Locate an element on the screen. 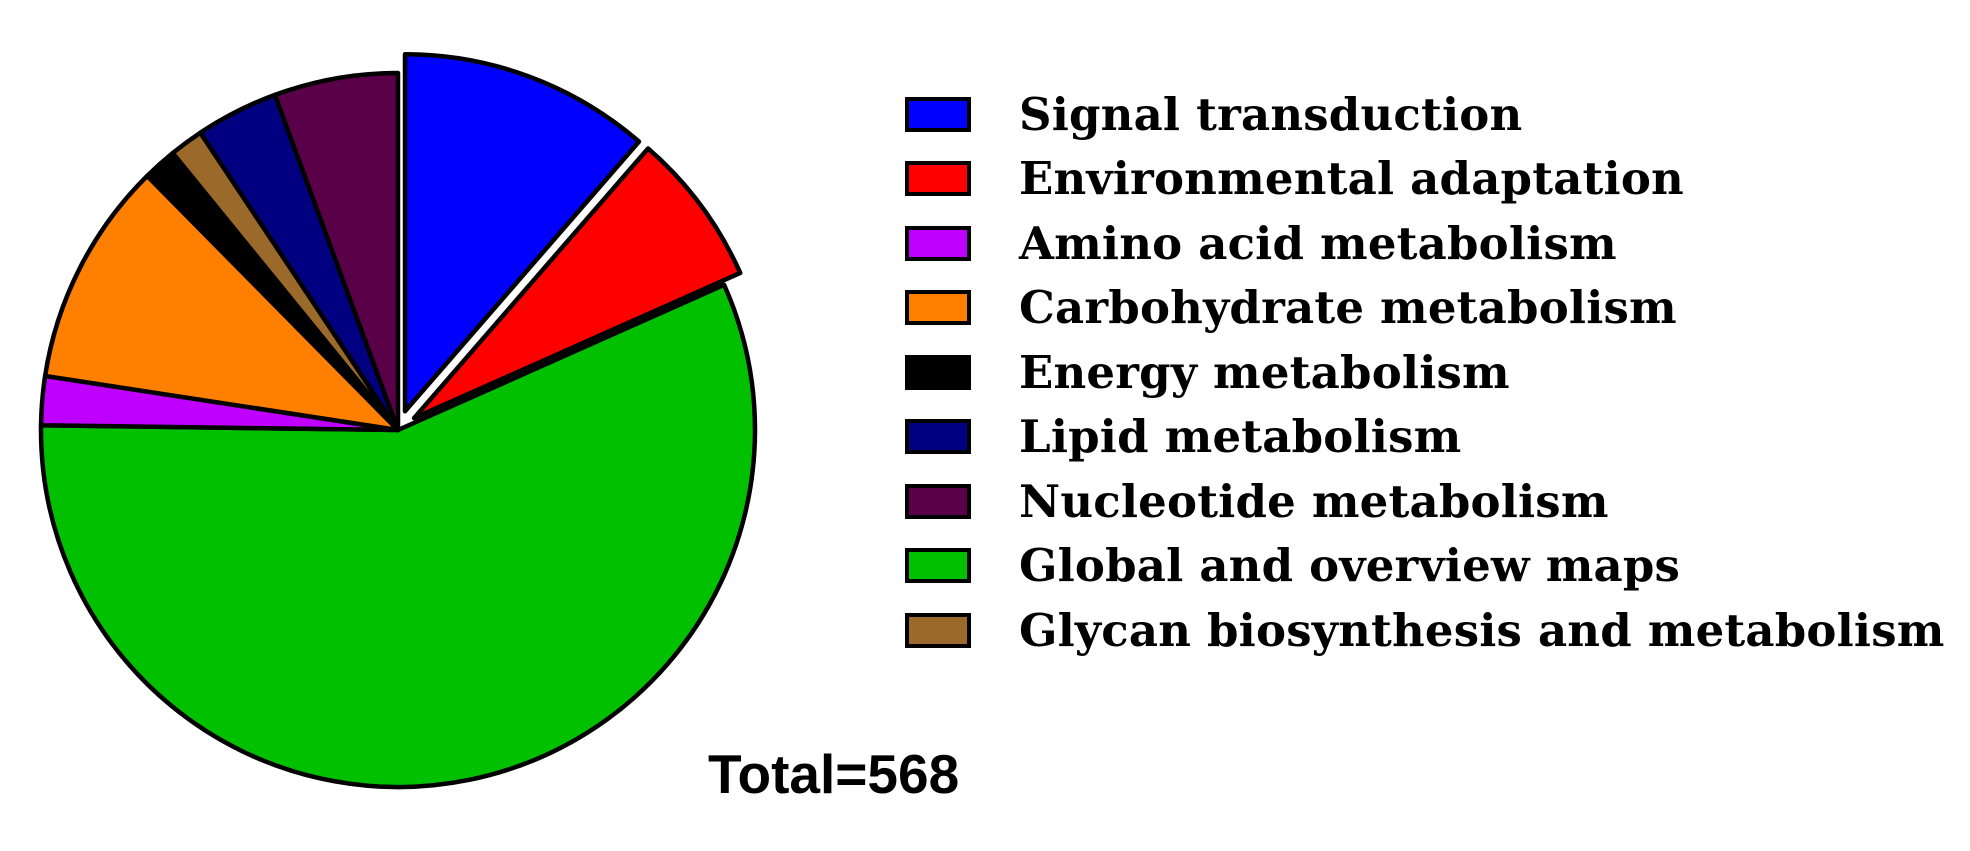 This screenshot has height=851, width=1970. legend-label: Glycan biosynthesis and metabolism is located at coordinates (1482, 630).